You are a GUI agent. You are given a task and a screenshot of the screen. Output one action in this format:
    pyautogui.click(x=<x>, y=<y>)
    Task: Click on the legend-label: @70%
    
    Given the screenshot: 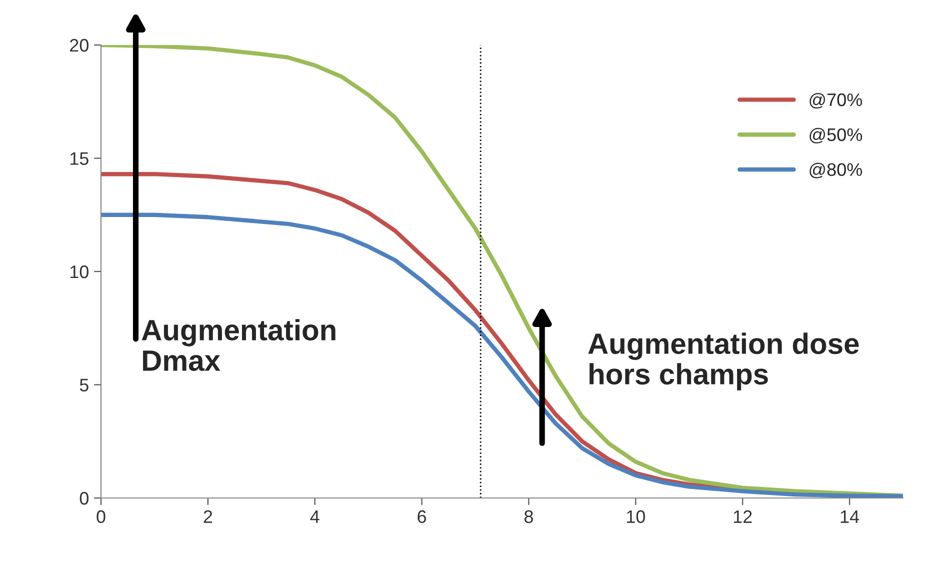 What is the action you would take?
    pyautogui.click(x=836, y=100)
    